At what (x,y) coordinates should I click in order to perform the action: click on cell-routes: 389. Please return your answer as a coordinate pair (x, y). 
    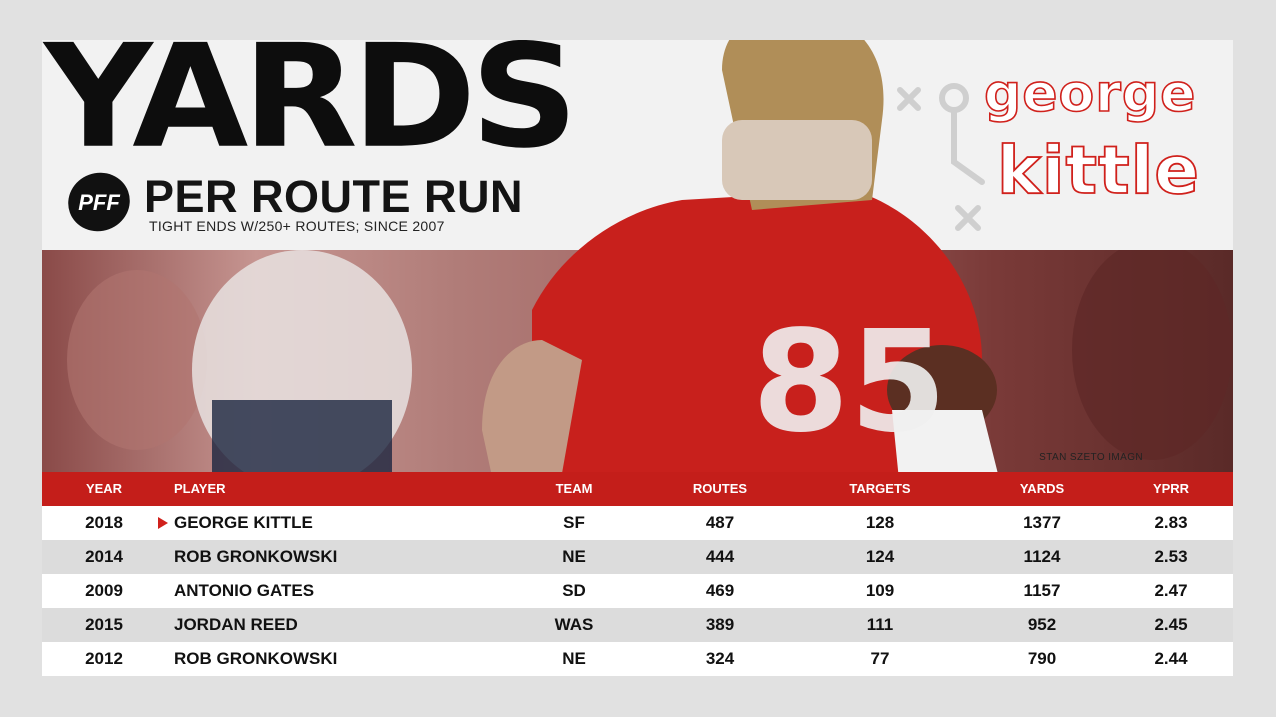
    Looking at the image, I should click on (720, 624).